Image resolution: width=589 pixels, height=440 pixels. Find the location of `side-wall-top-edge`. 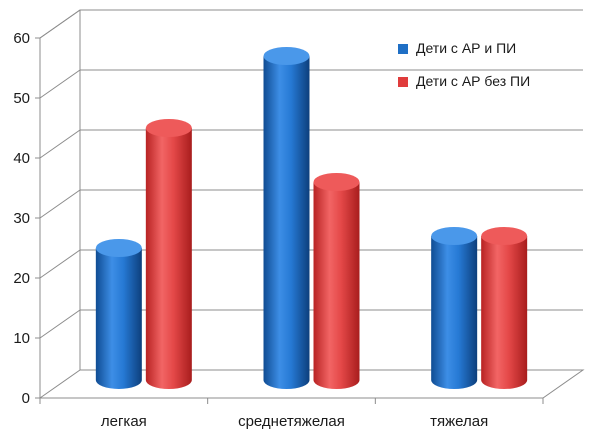

side-wall-top-edge is located at coordinates (60, 24).